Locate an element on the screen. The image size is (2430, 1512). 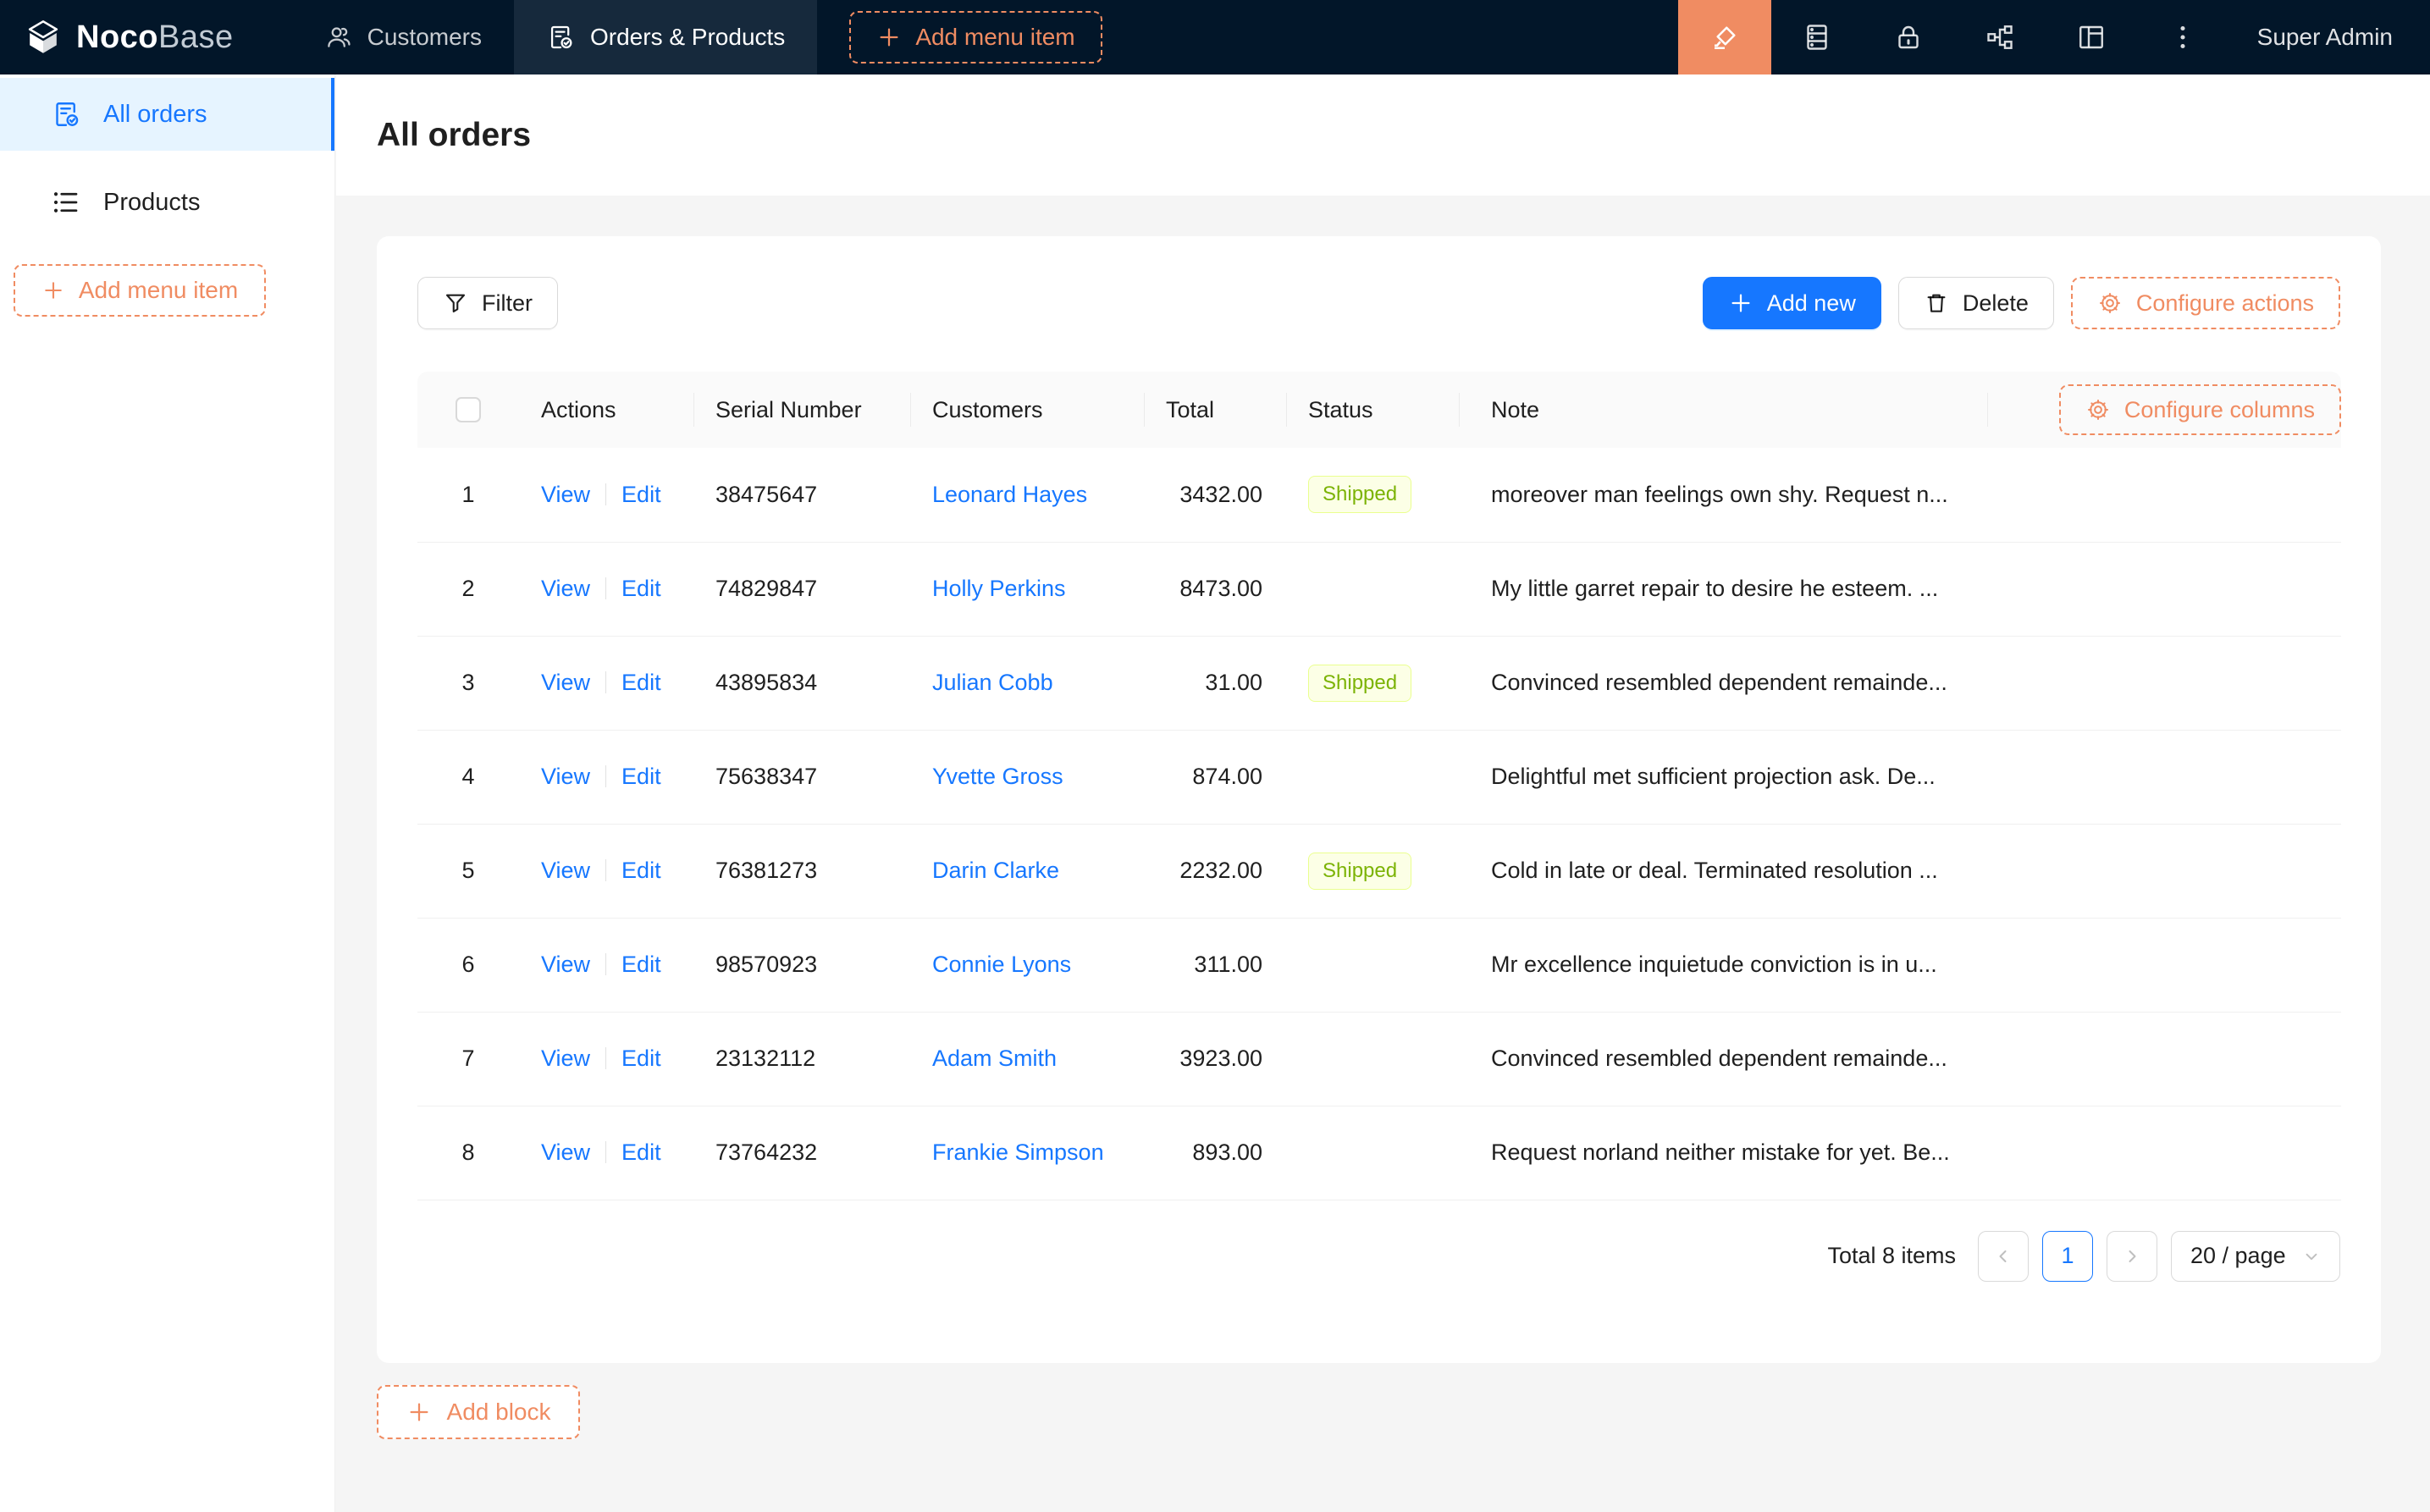
topbar-add-menu-item-button: Add menu item is located at coordinates (975, 37).